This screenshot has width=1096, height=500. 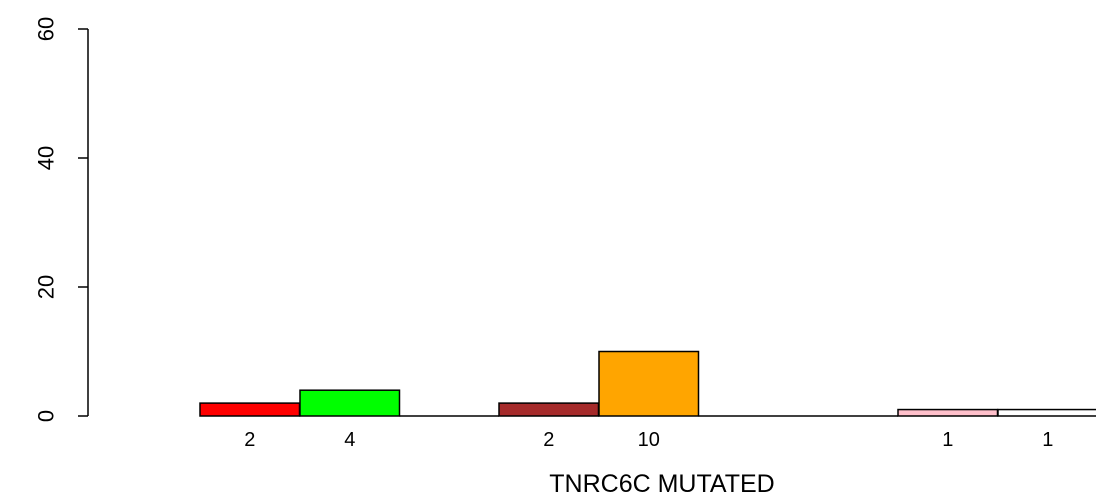 I want to click on y-tick-label: 0, so click(x=46, y=416).